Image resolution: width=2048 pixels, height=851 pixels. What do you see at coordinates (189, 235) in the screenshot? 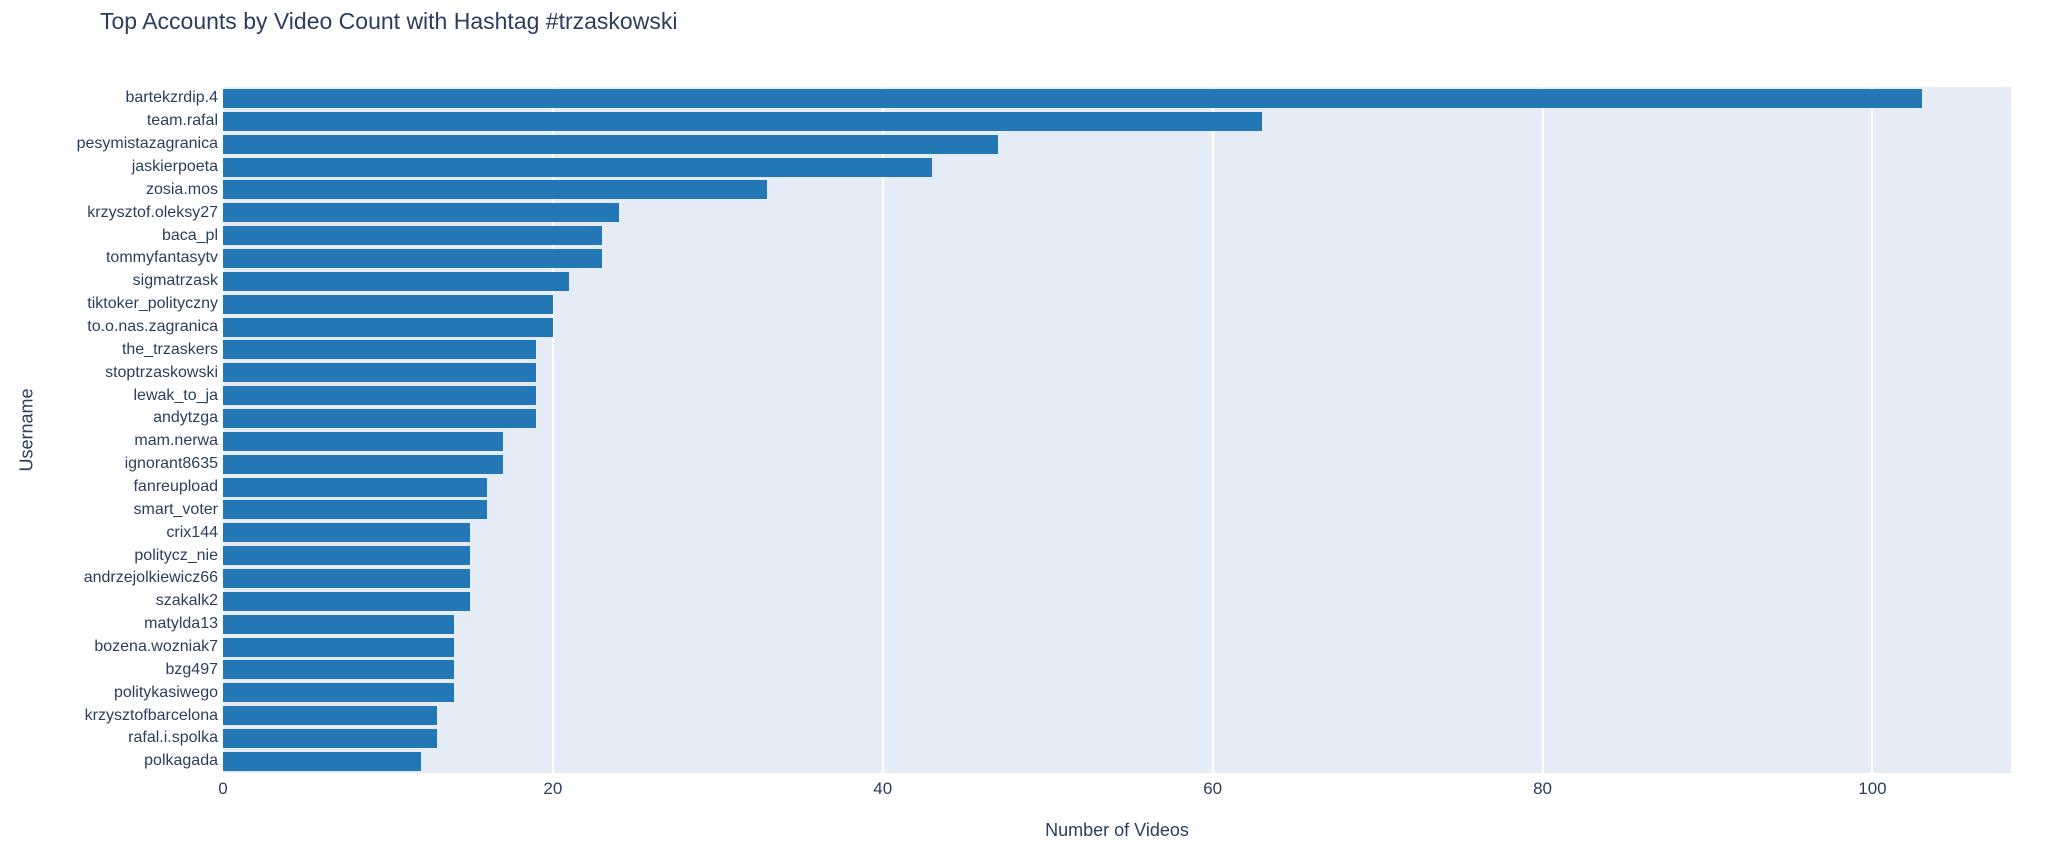
I see `y-tick-label: baca_pl` at bounding box center [189, 235].